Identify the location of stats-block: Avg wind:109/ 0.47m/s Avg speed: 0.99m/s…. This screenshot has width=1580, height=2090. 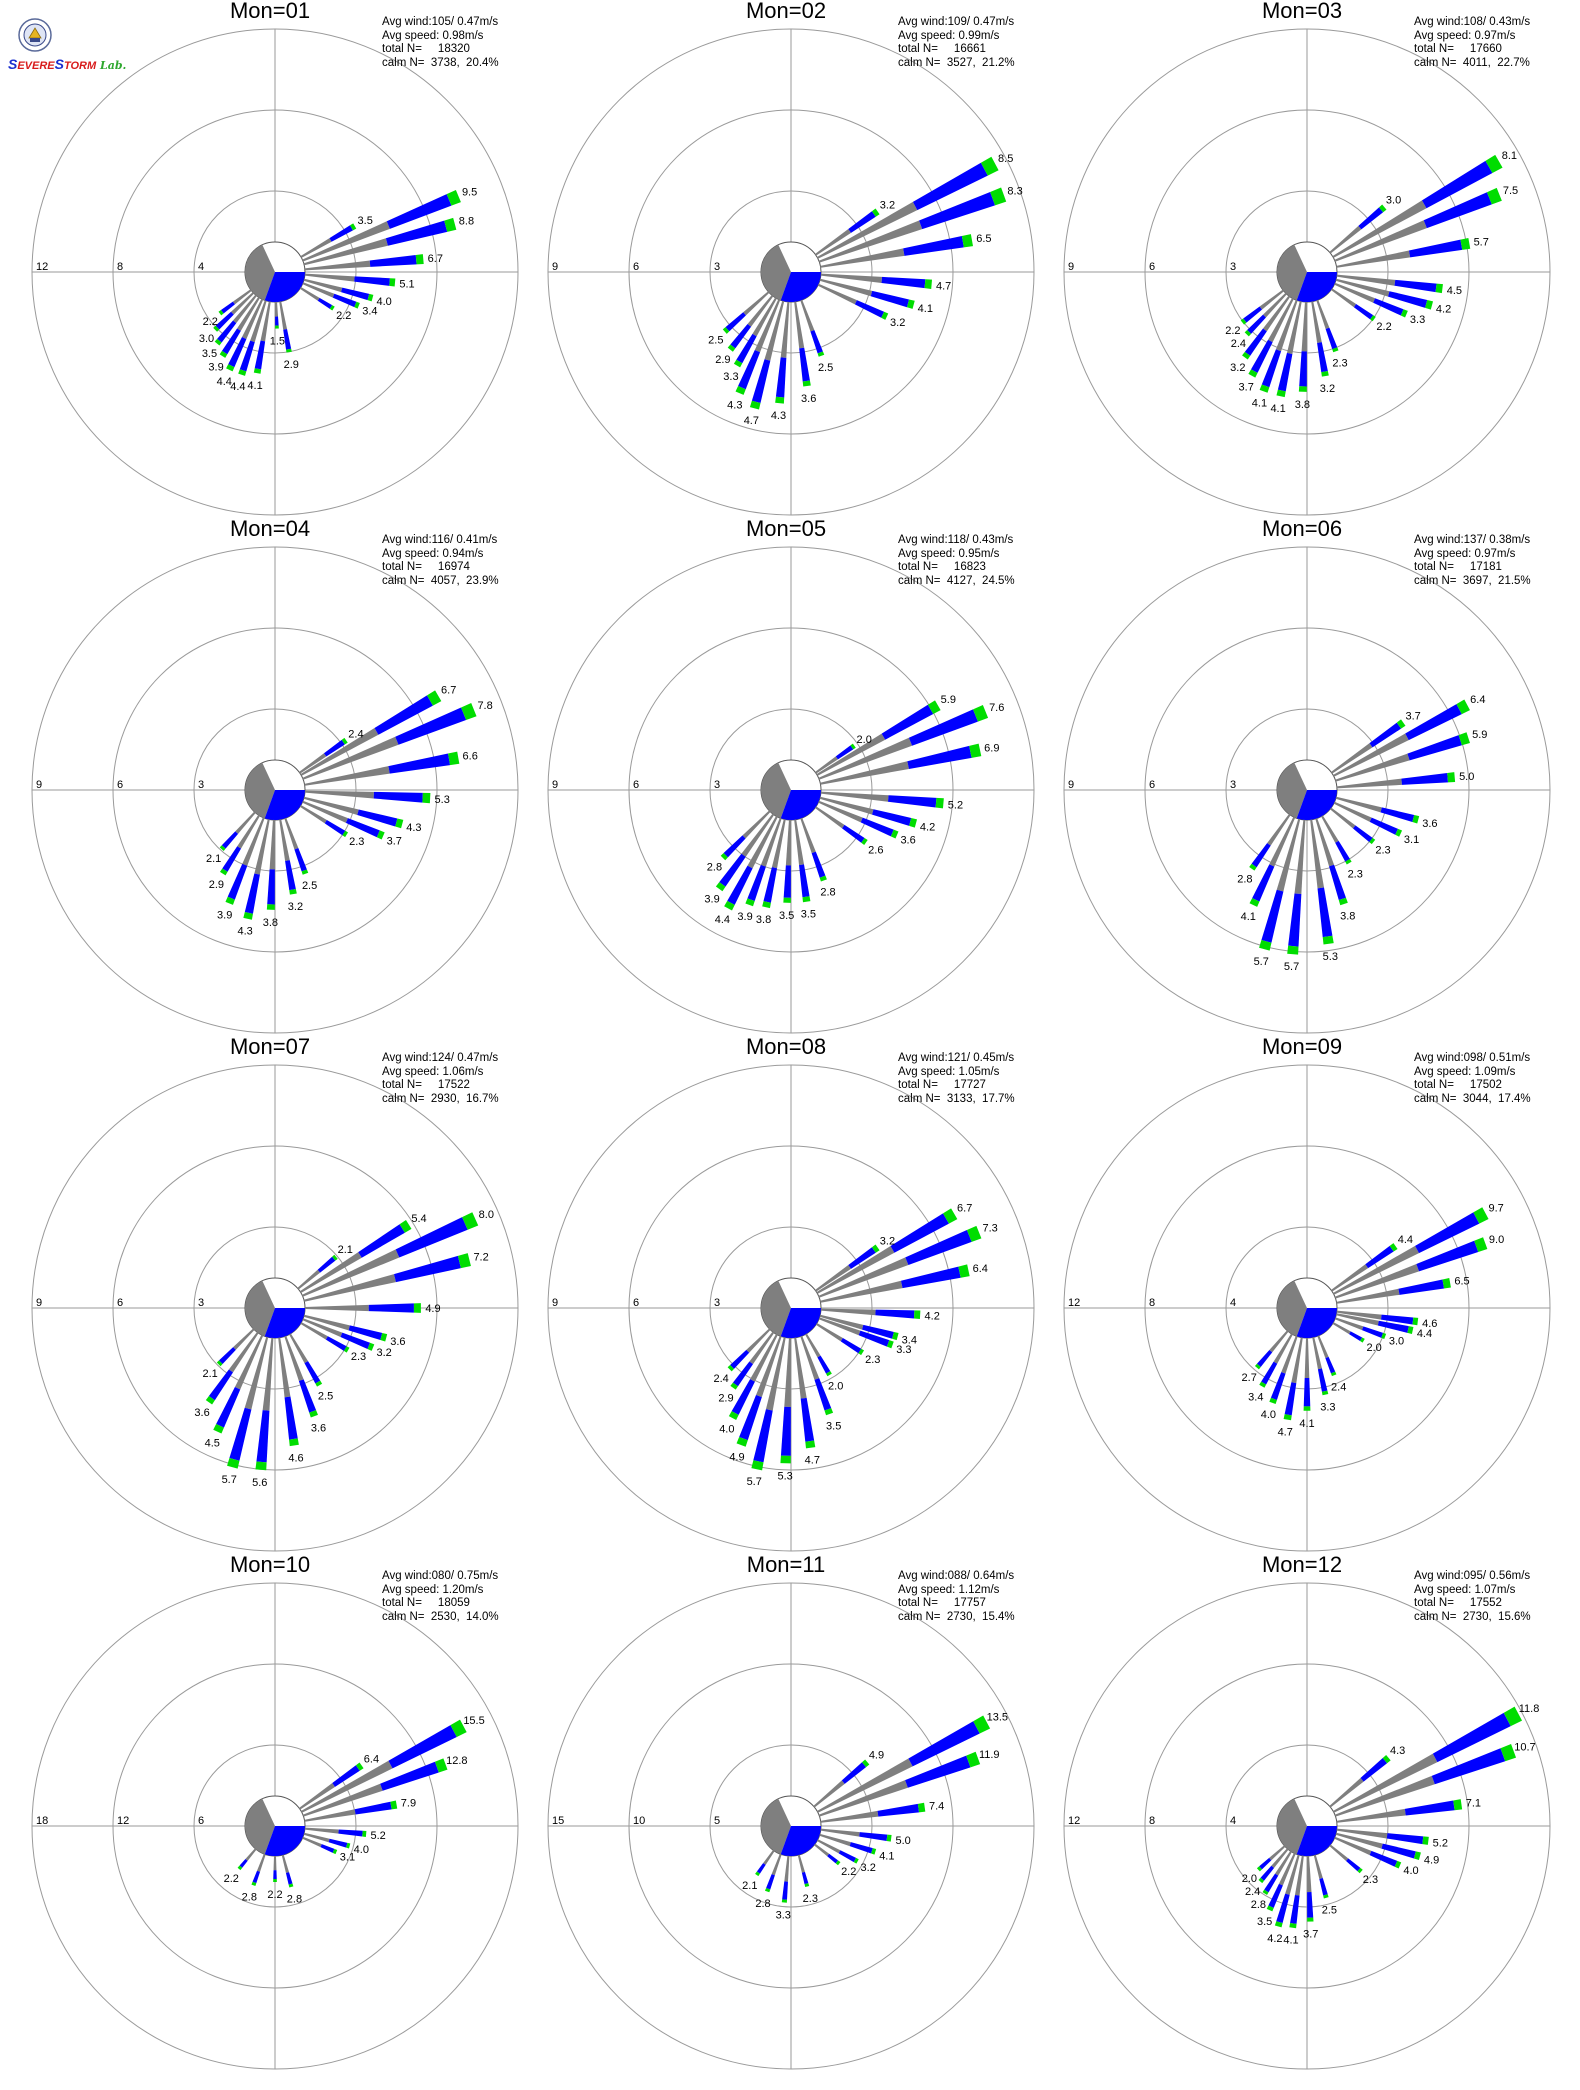
(956, 42).